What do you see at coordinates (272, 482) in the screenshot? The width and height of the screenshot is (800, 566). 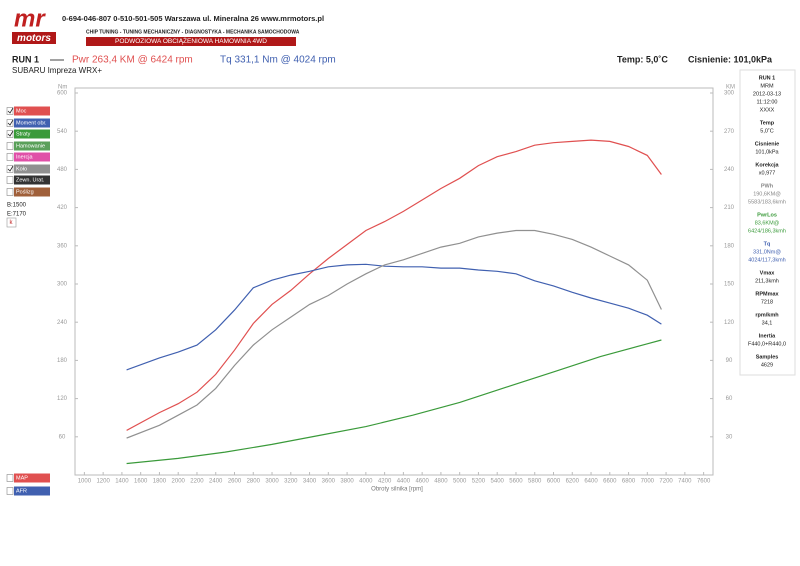 I see `x-tick-label: 3000` at bounding box center [272, 482].